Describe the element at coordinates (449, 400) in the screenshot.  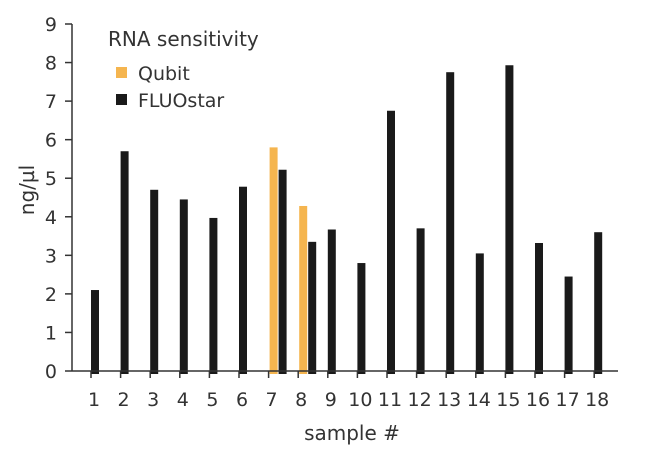
I see `x-tick-label: 13` at that location.